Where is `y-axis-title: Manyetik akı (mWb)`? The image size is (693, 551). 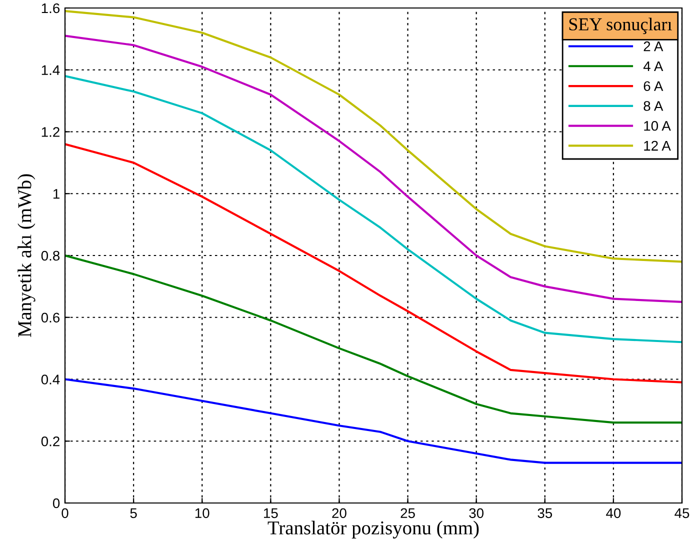
y-axis-title: Manyetik akı (mWb) is located at coordinates (27, 256).